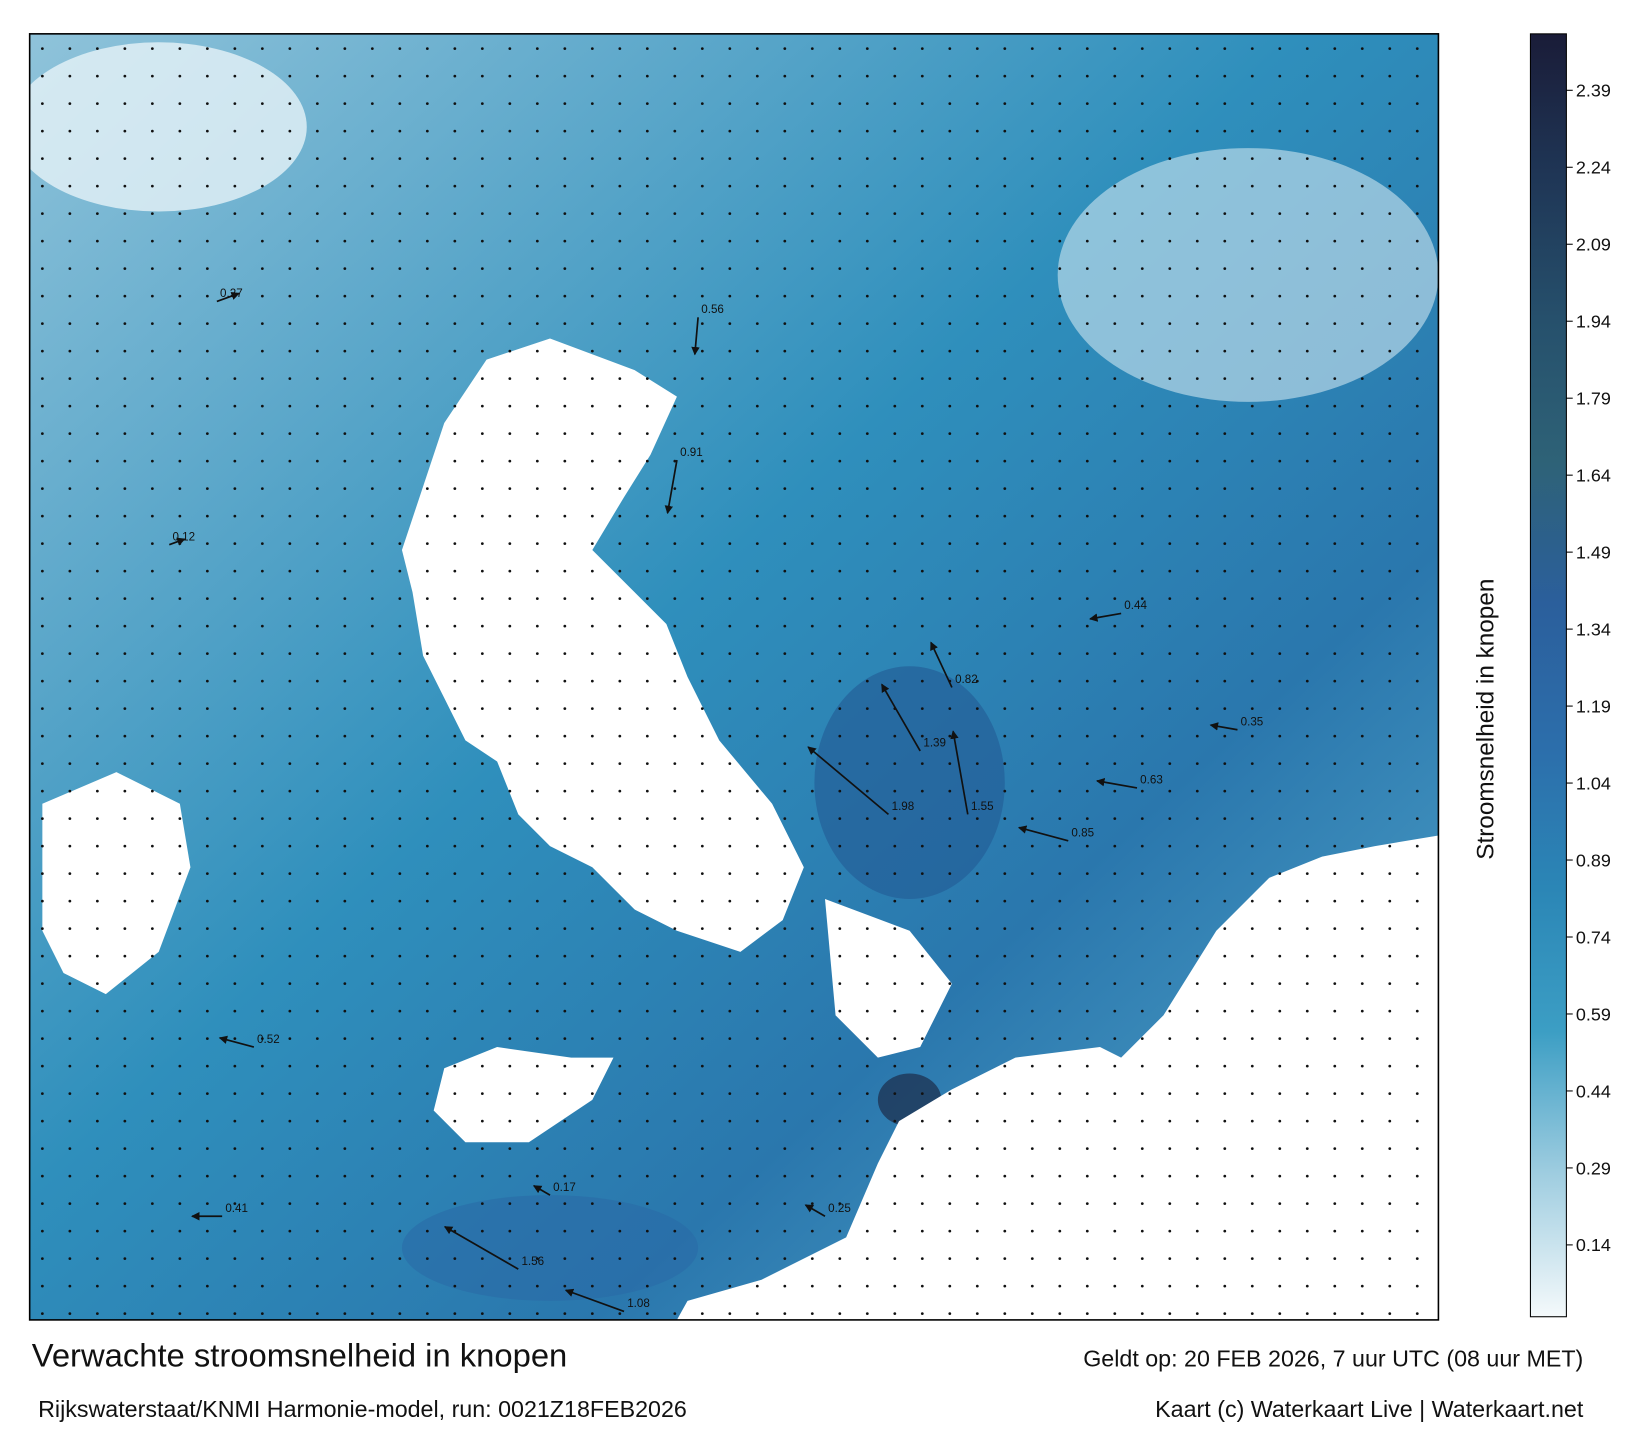  I want to click on colorbar-tick-label: 2.24, so click(1593, 168).